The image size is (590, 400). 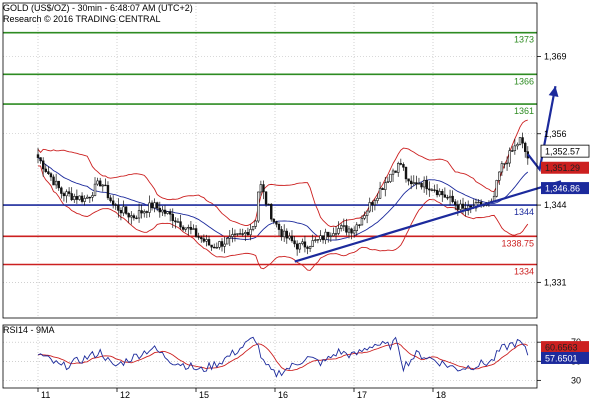 I want to click on rsi-title: RSI14 - 9MA, so click(x=29, y=330).